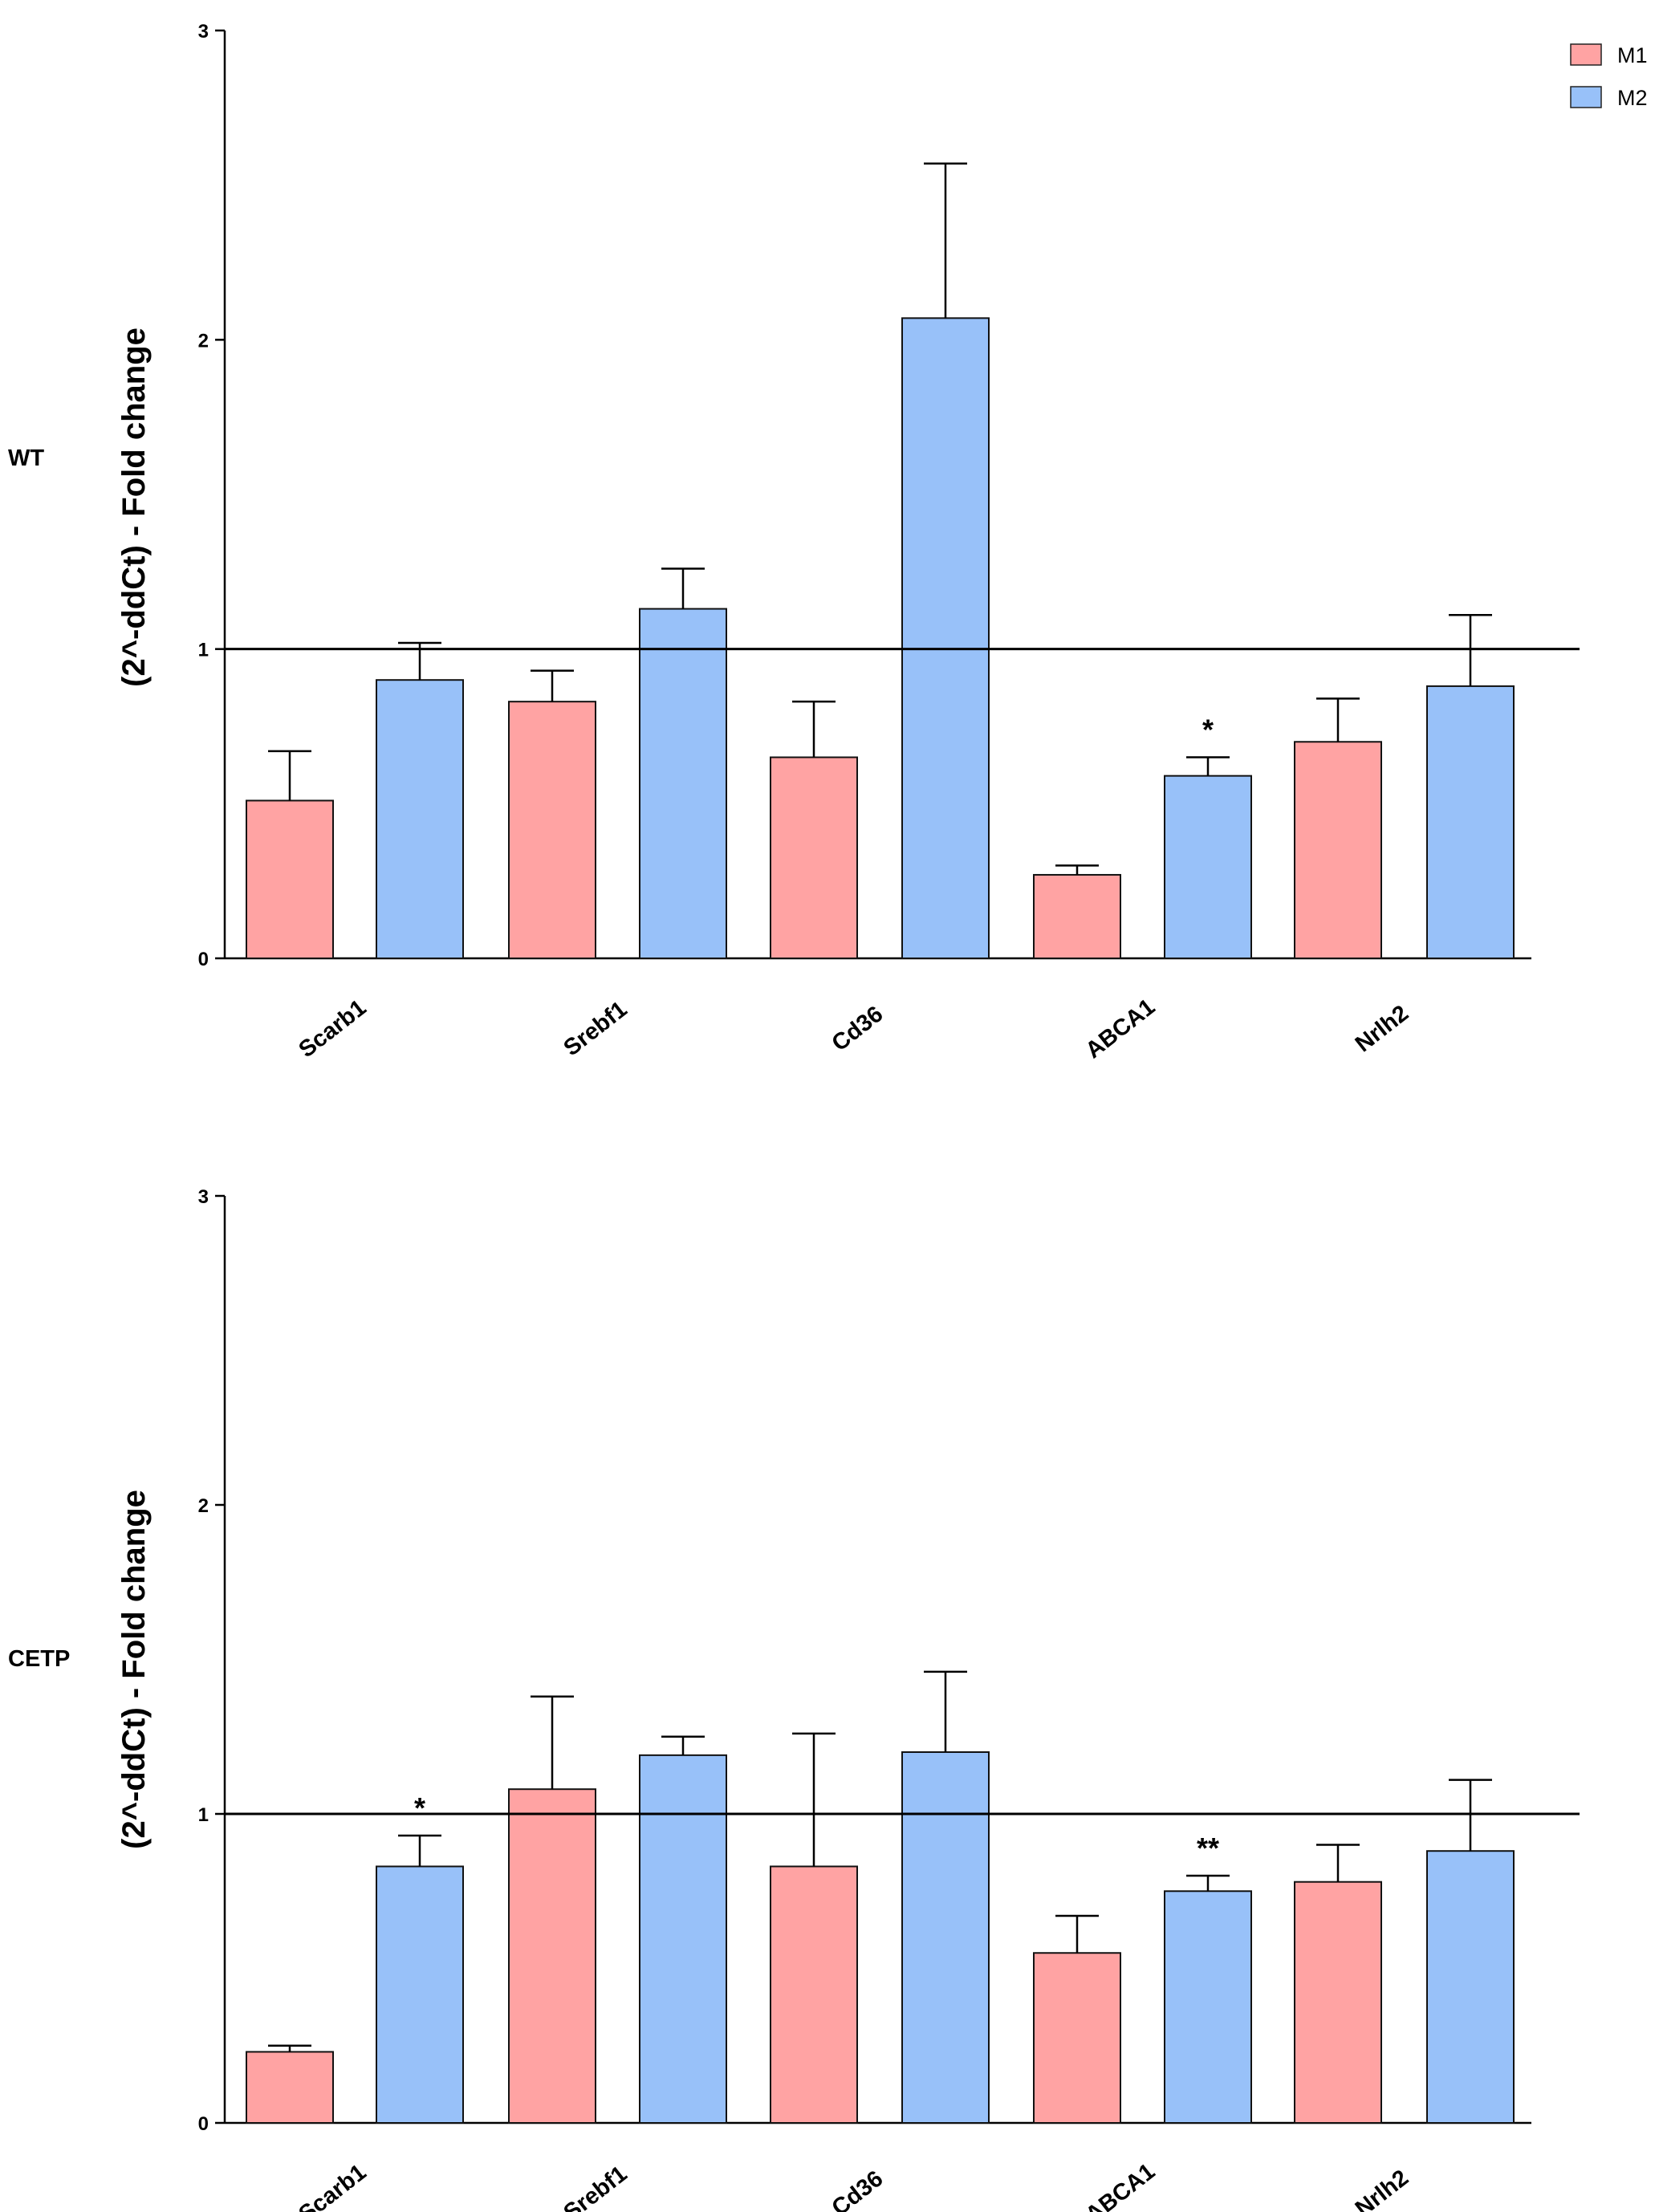 The image size is (1659, 2212). I want to click on cetp-bar-cd36-m2, so click(946, 1937).